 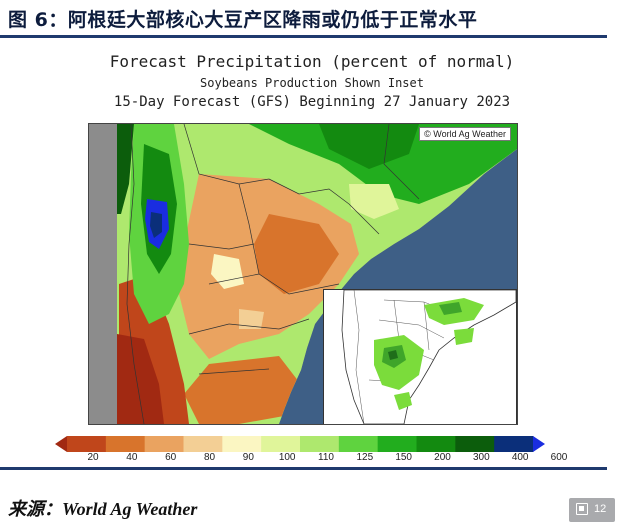 I want to click on legend-tick-label: 200, so click(x=442, y=457).